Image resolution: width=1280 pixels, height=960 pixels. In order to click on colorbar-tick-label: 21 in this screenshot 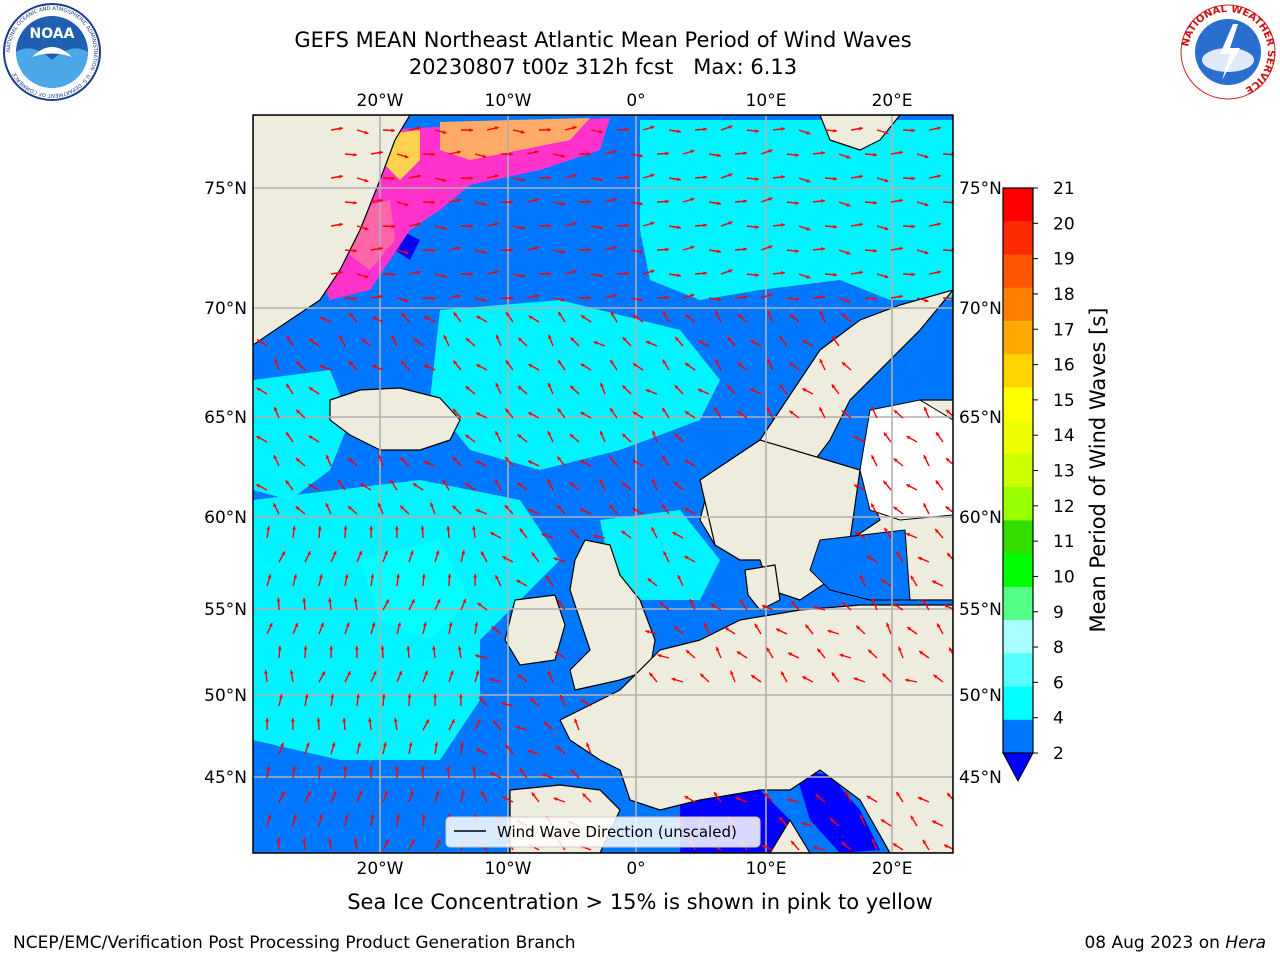, I will do `click(1064, 189)`.